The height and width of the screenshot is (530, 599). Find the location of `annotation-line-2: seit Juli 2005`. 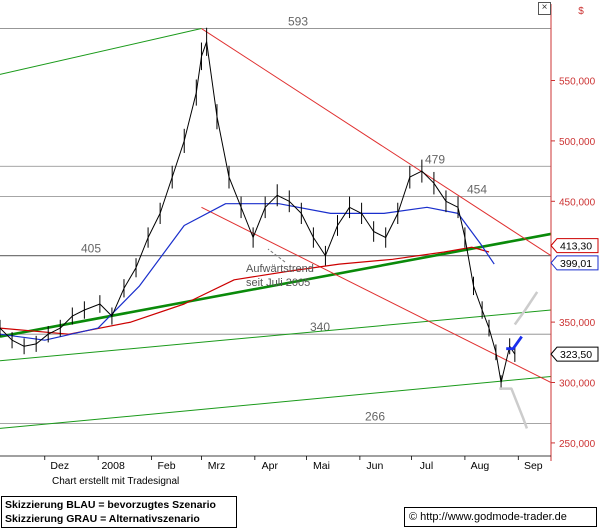

annotation-line-2: seit Juli 2005 is located at coordinates (278, 283).